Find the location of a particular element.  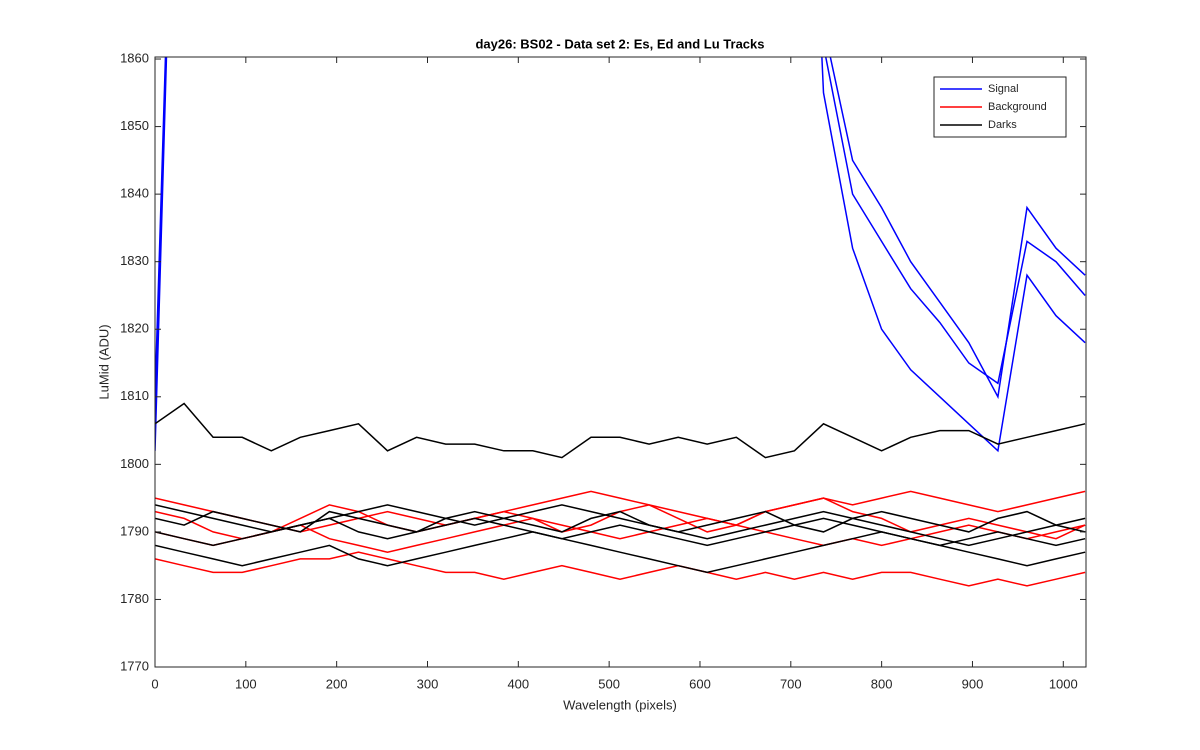

x-tick-label: 500 is located at coordinates (609, 683).